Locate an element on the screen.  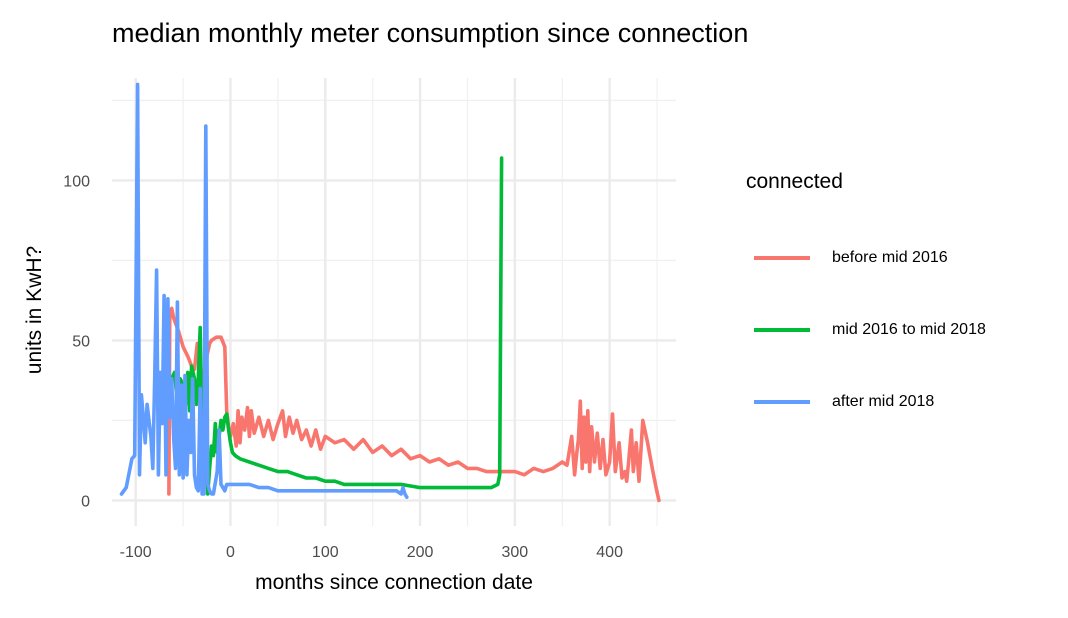
legend-item-after-mid-2018: after mid 2018 is located at coordinates (866, 402).